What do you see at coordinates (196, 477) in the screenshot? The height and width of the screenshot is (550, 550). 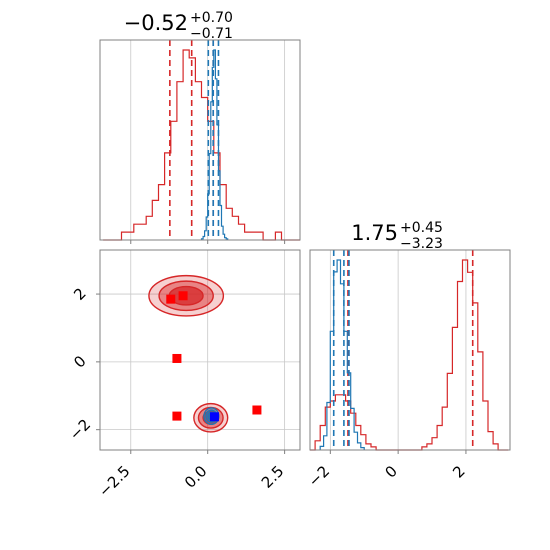 I see `x-tick-label: 0.0` at bounding box center [196, 477].